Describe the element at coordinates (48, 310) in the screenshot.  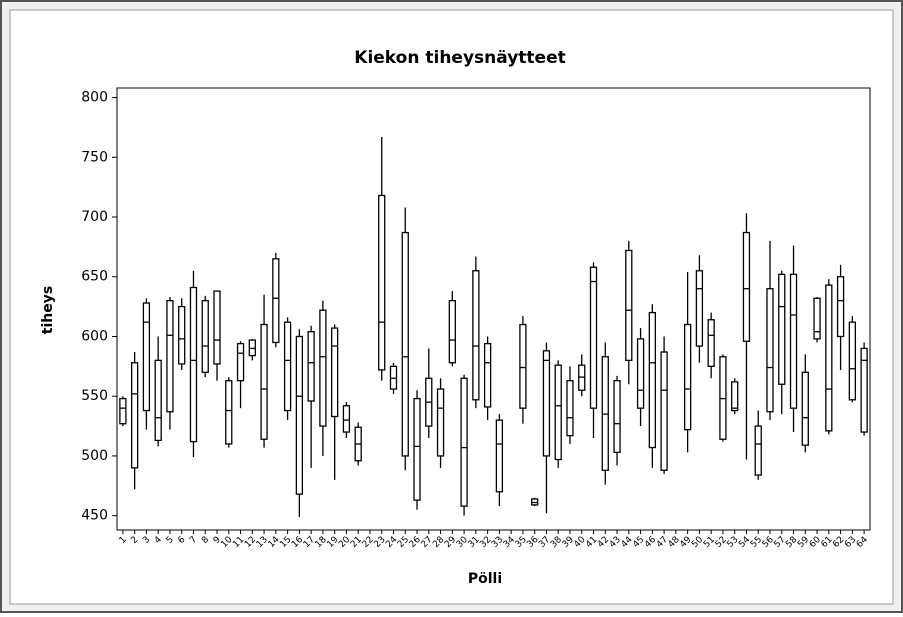
I see `y-axis-label: tiheys` at that location.